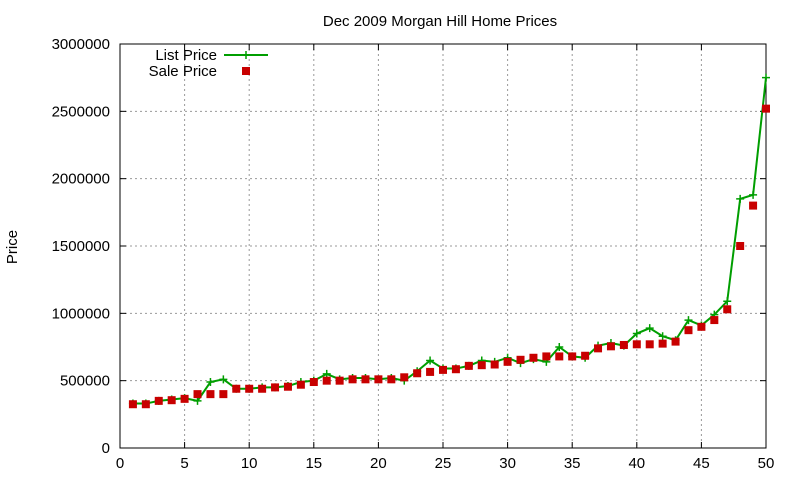  What do you see at coordinates (249, 463) in the screenshot?
I see `x-tick-label: 10` at bounding box center [249, 463].